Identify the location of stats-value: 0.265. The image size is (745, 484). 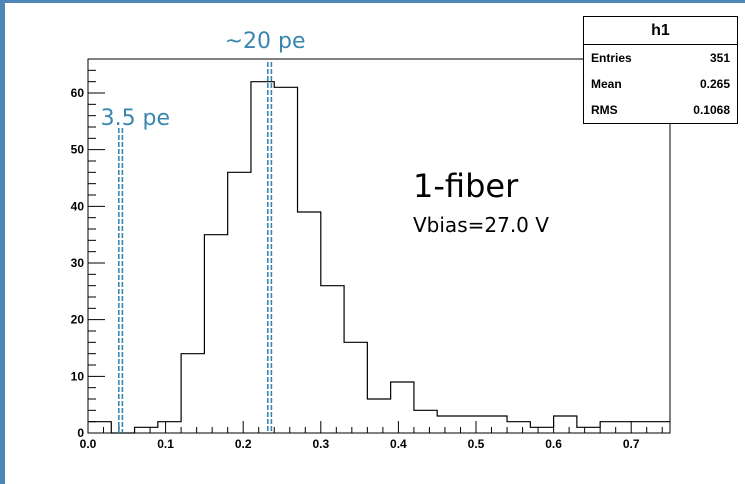
(714, 84).